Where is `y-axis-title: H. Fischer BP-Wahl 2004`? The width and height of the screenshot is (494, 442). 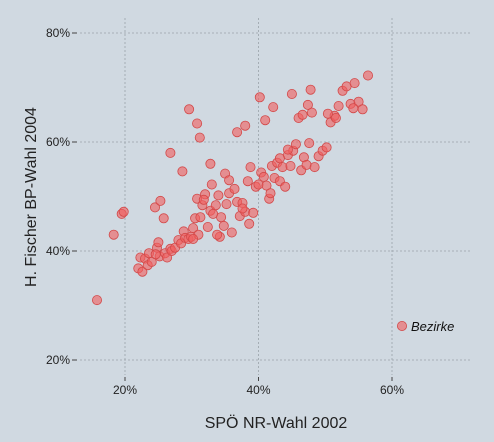 y-axis-title: H. Fischer BP-Wahl 2004 is located at coordinates (31, 197).